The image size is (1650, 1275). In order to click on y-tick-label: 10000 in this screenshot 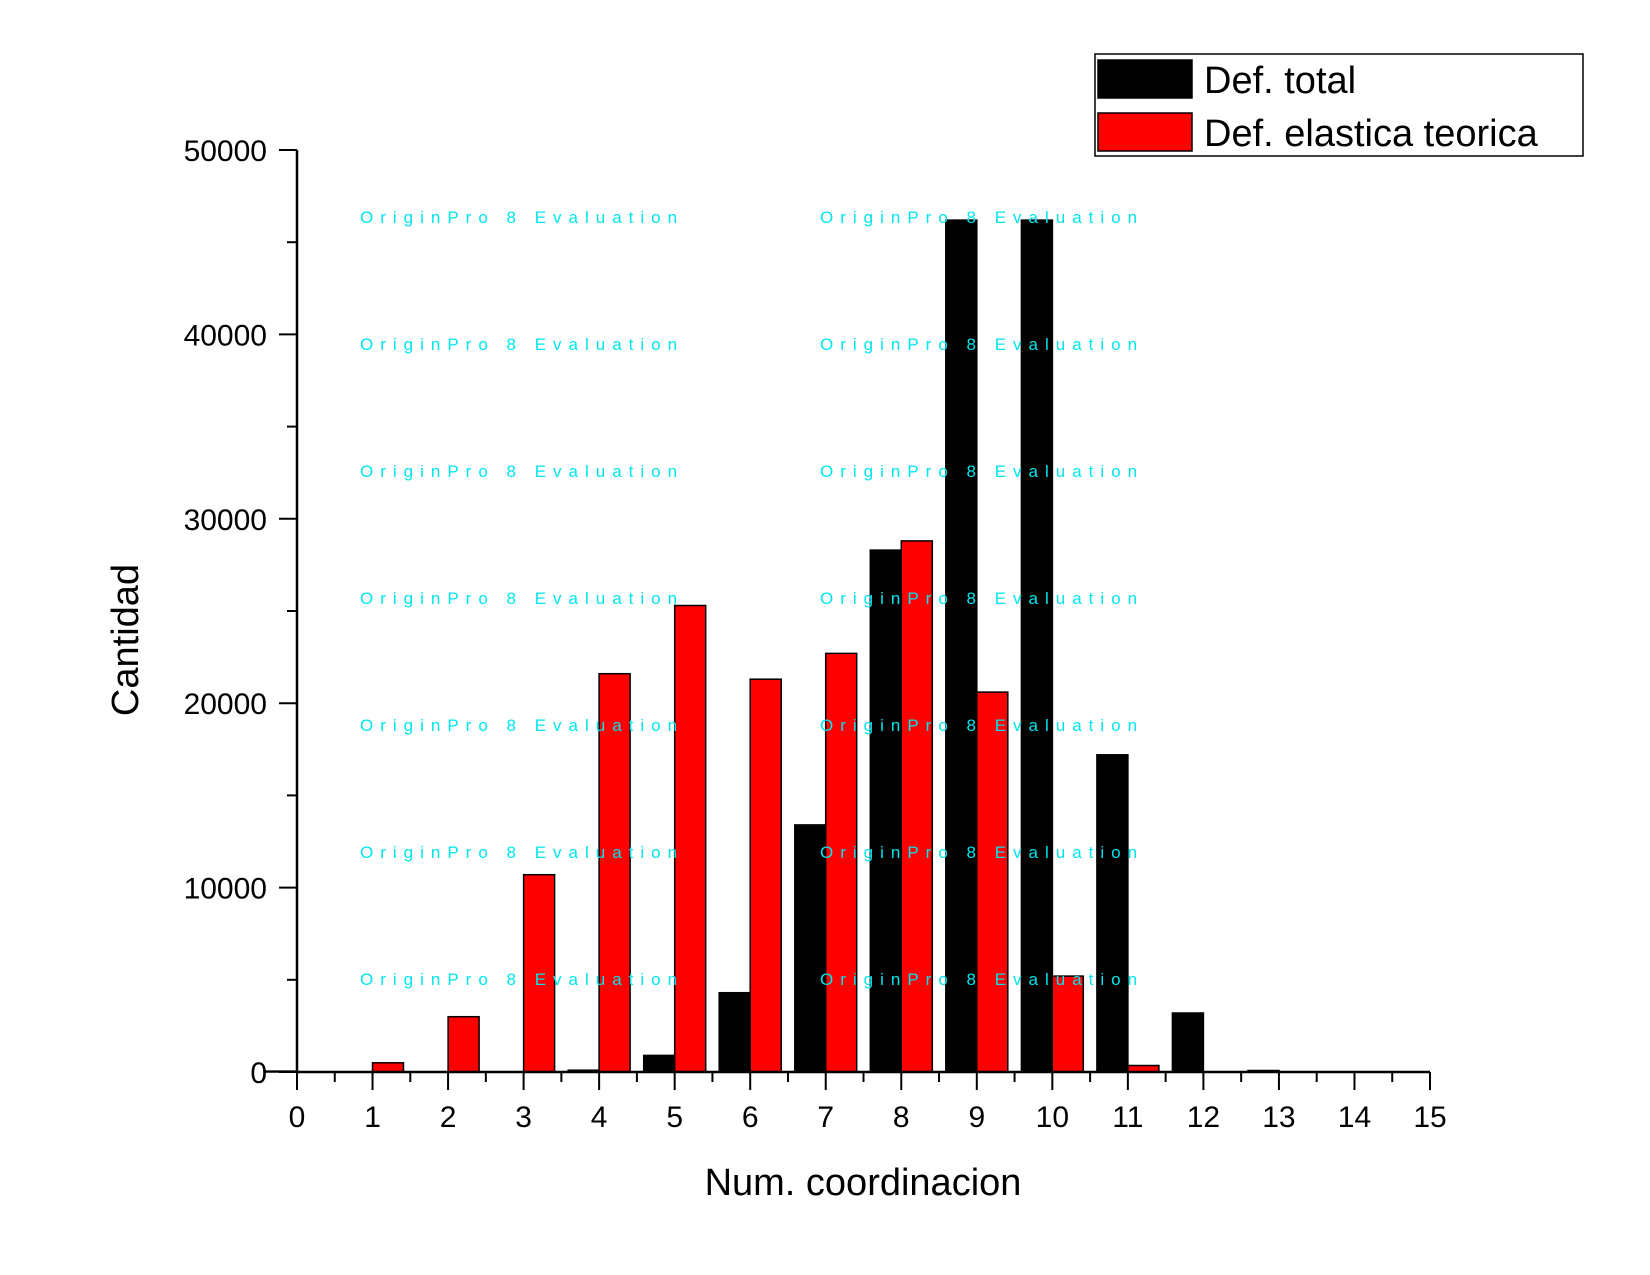, I will do `click(225, 889)`.